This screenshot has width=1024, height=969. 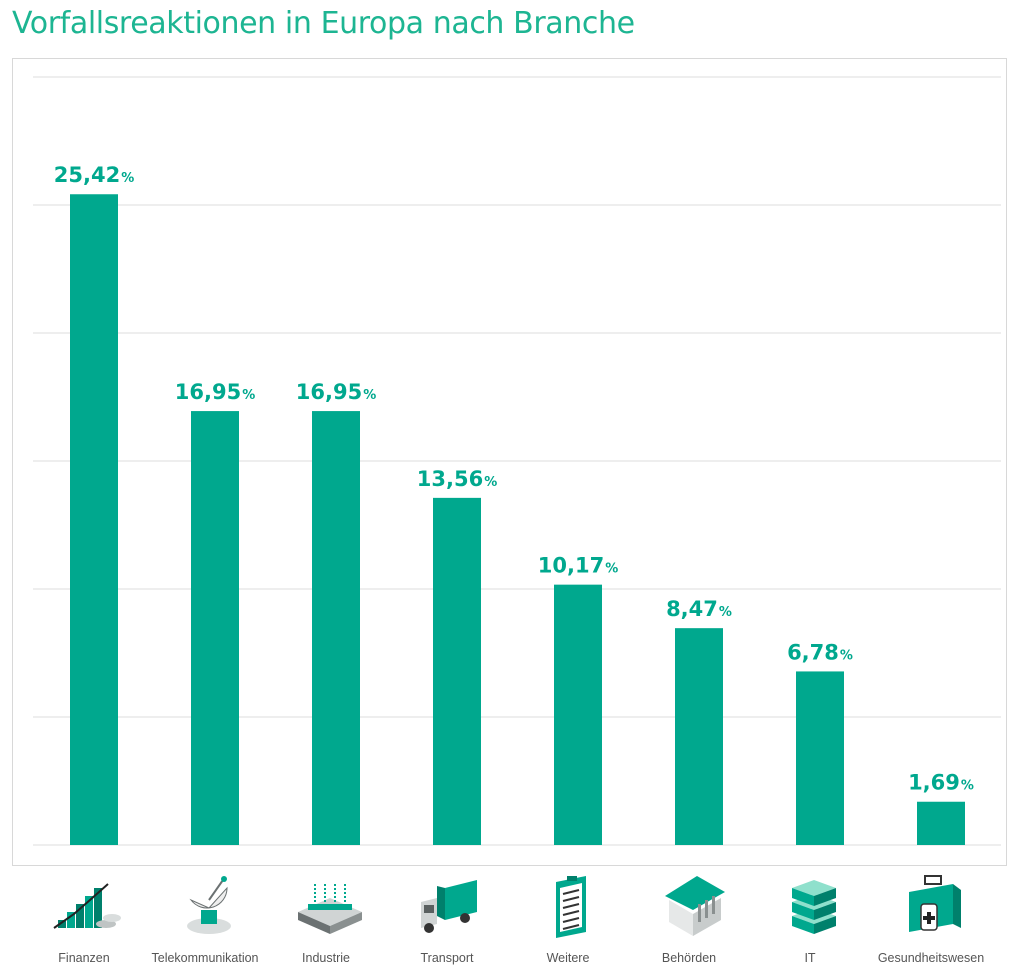 I want to click on value-label: 10,17%, so click(x=578, y=566).